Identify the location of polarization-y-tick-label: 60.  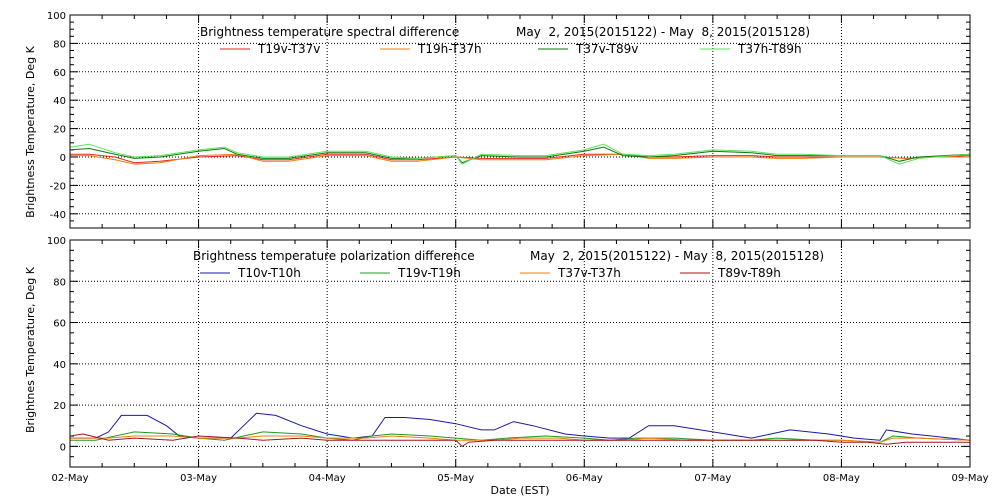
(59, 324).